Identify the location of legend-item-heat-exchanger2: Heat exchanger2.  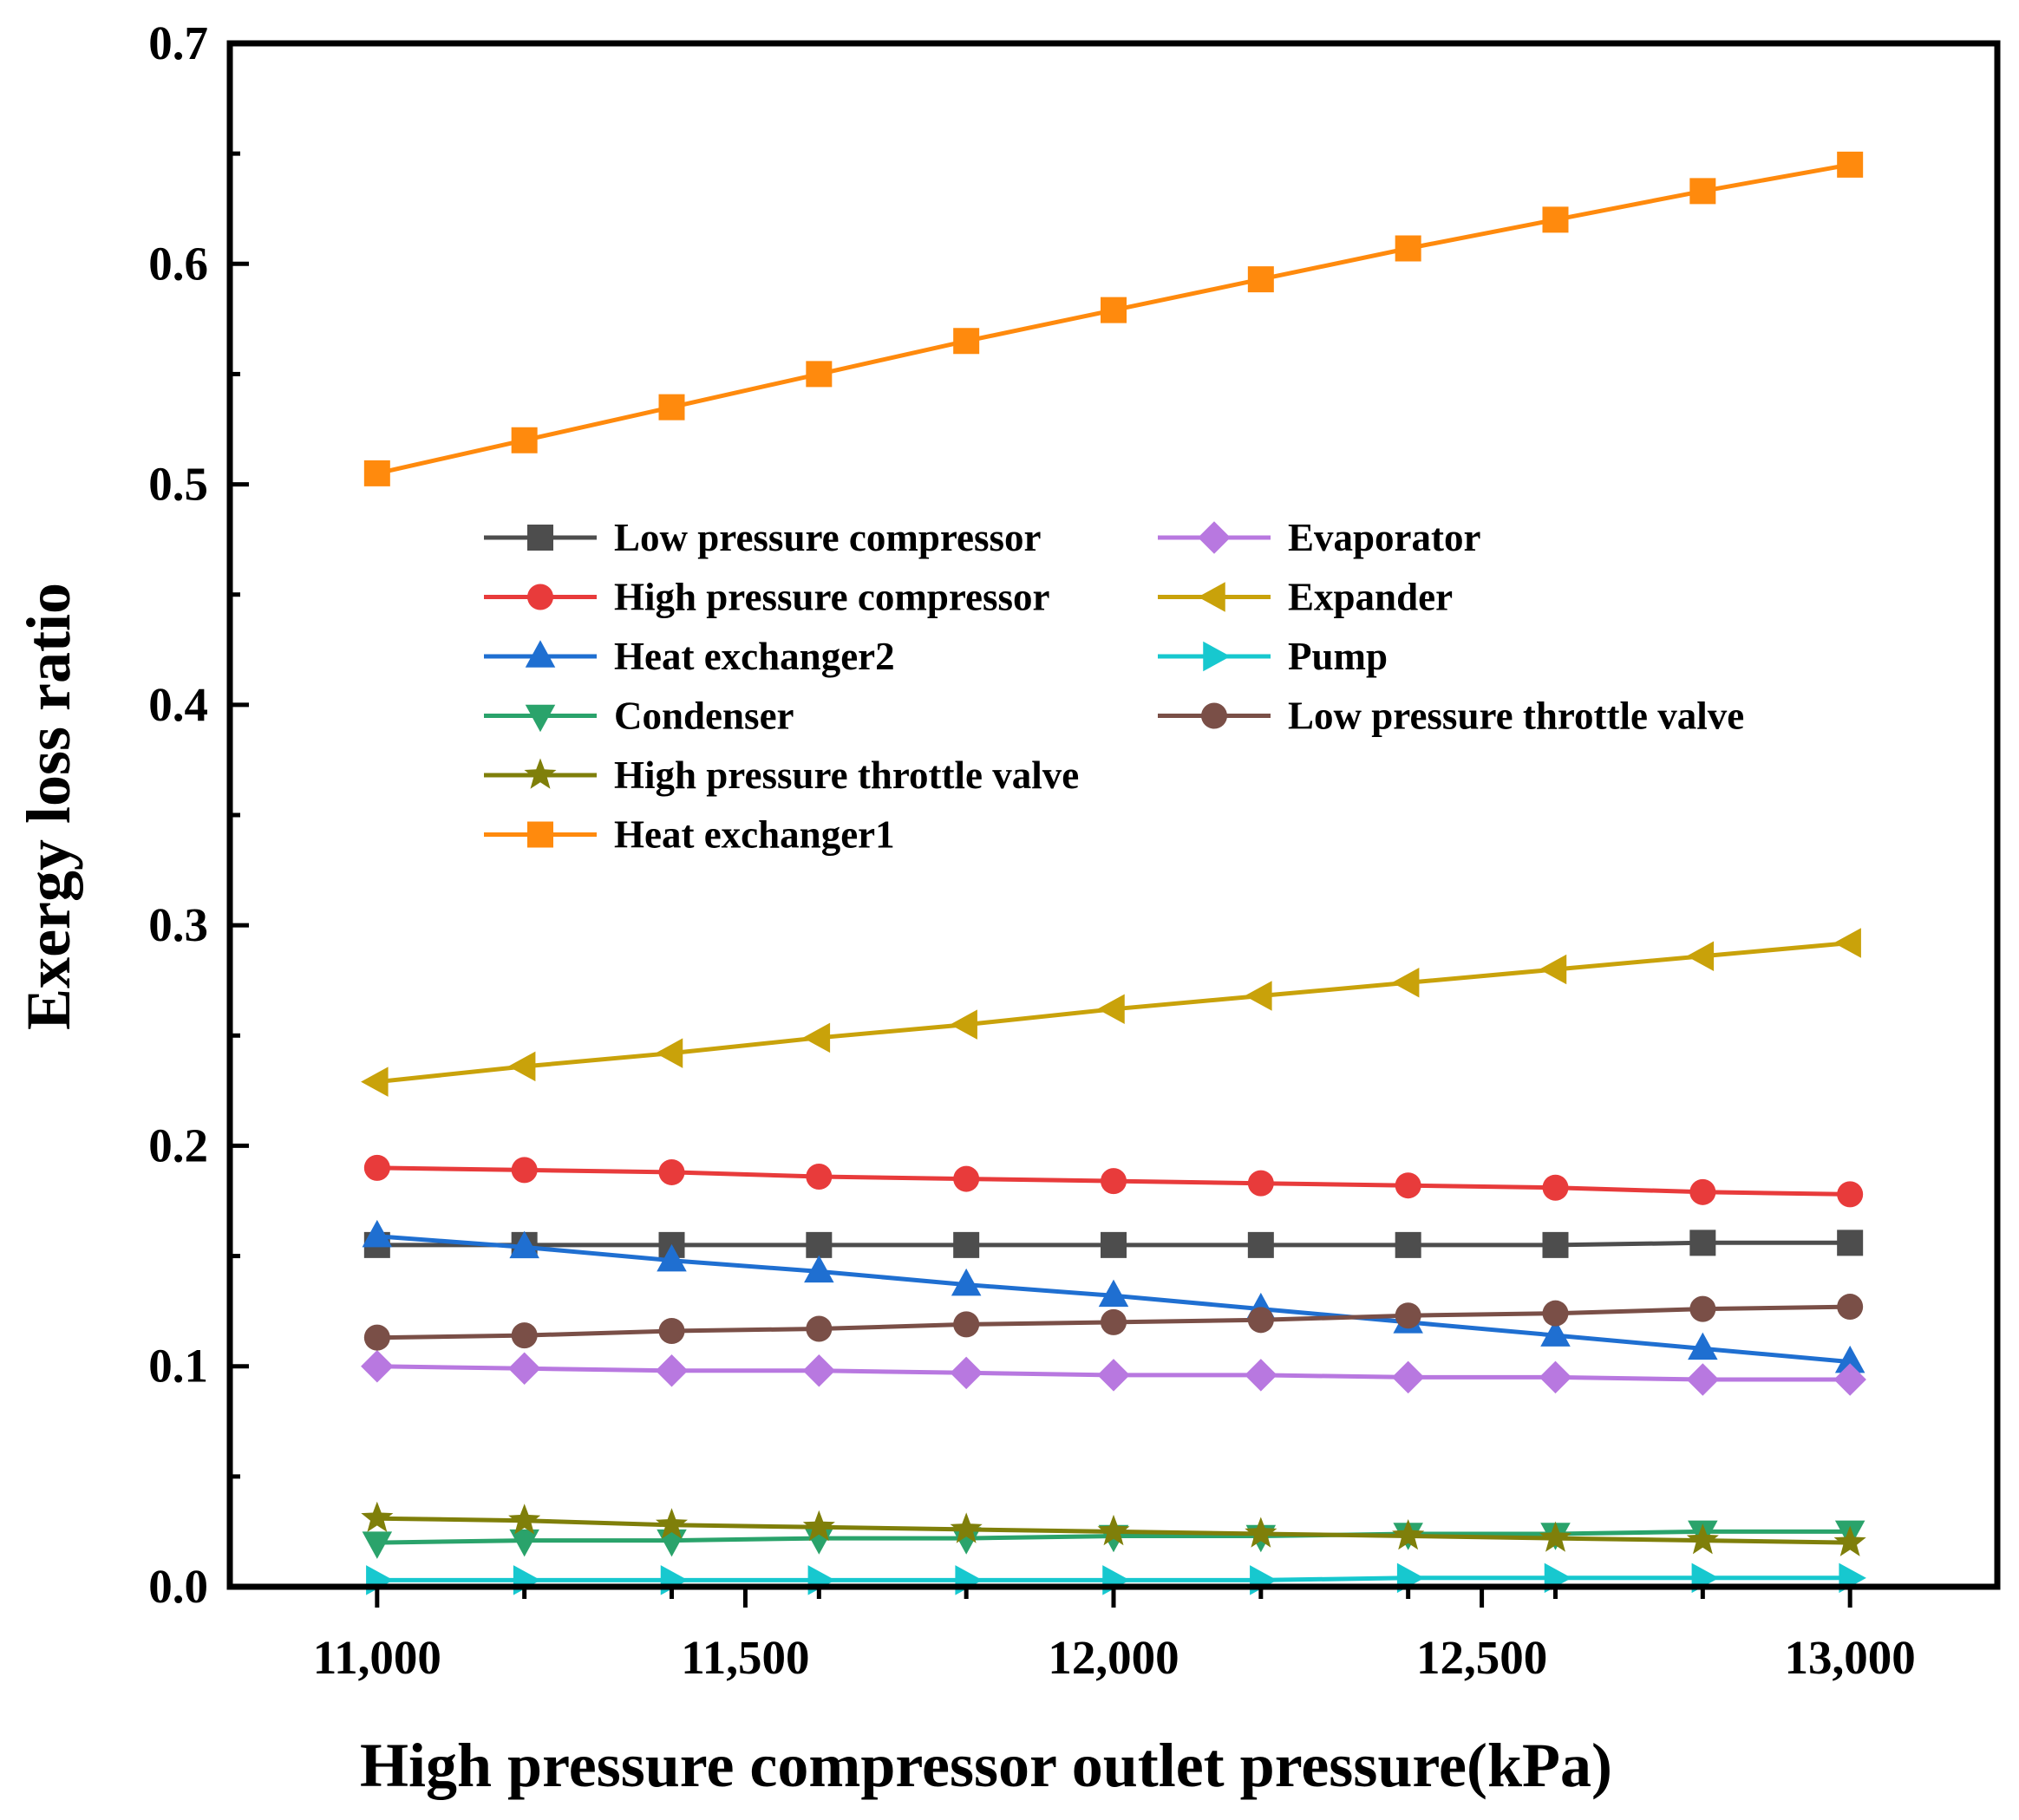
(689, 656).